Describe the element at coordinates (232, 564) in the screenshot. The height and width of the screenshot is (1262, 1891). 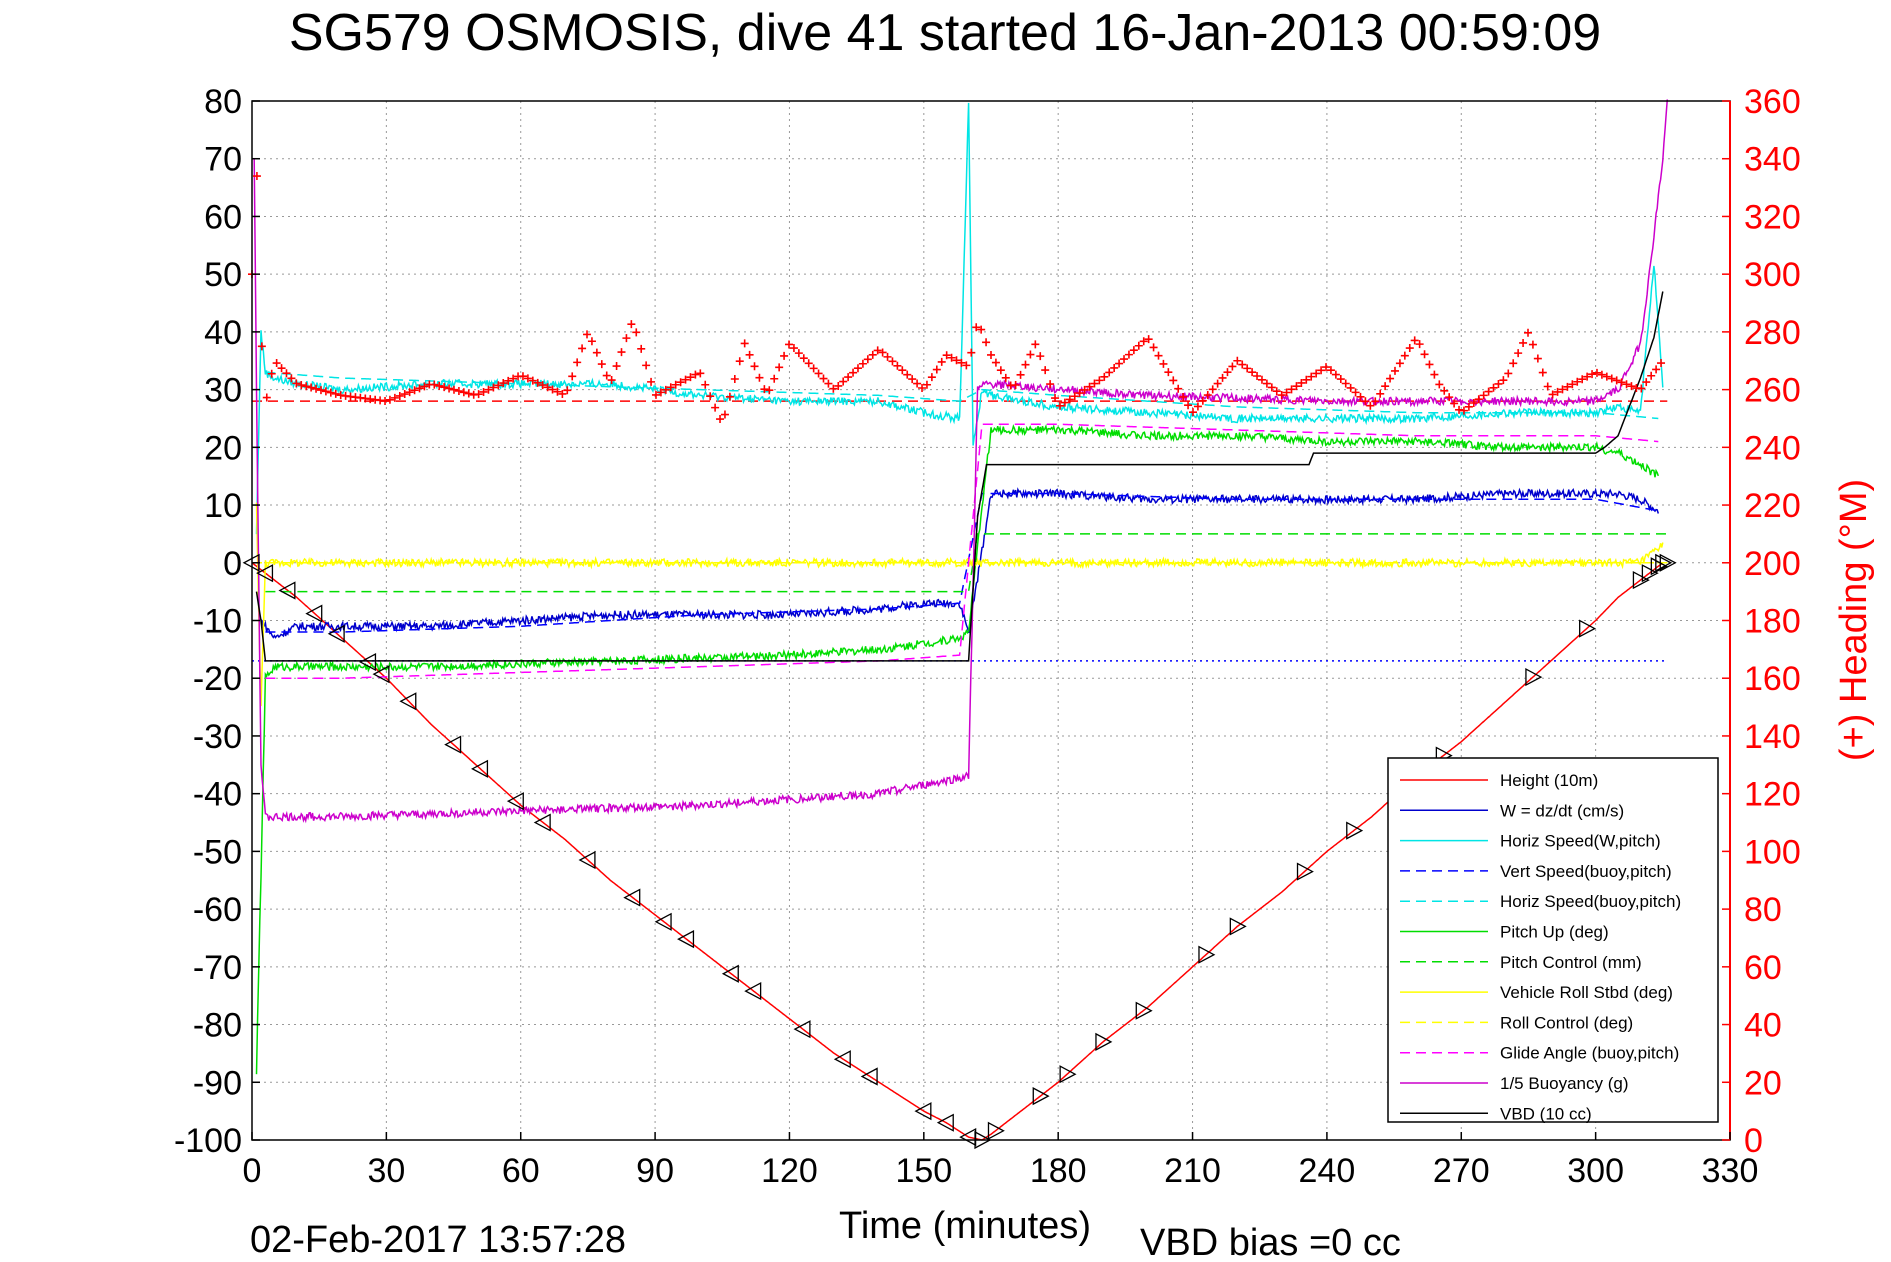
I see `y-tick-label: 0` at that location.